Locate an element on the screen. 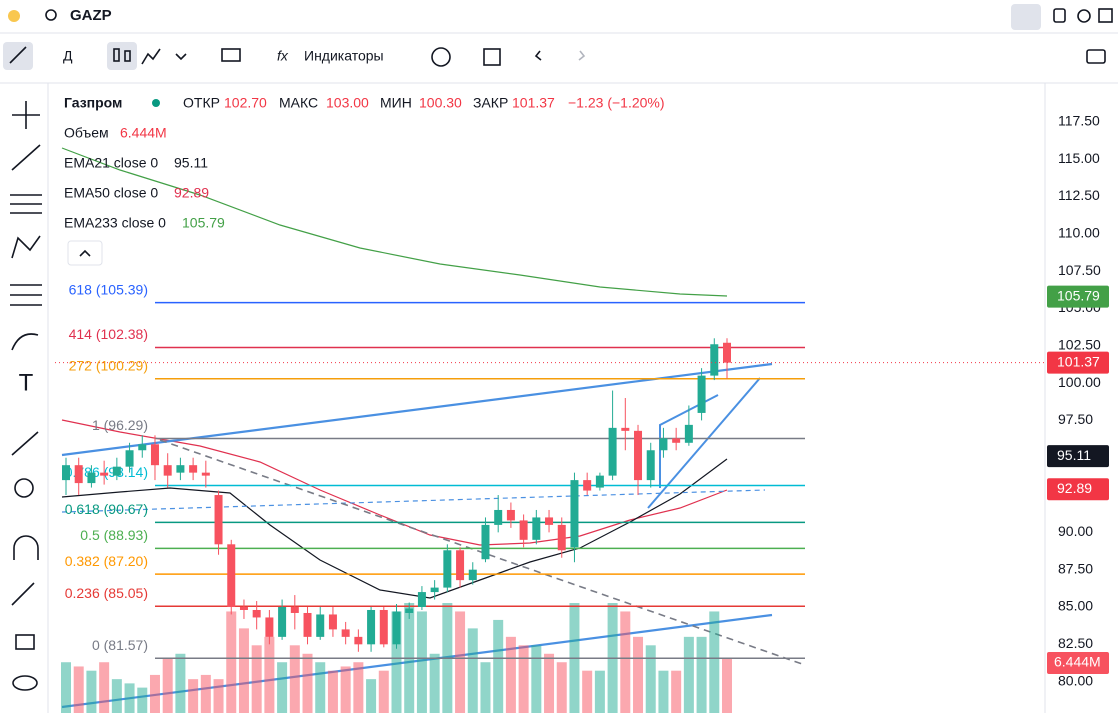  snapshot-btn is located at coordinates (1096, 56).